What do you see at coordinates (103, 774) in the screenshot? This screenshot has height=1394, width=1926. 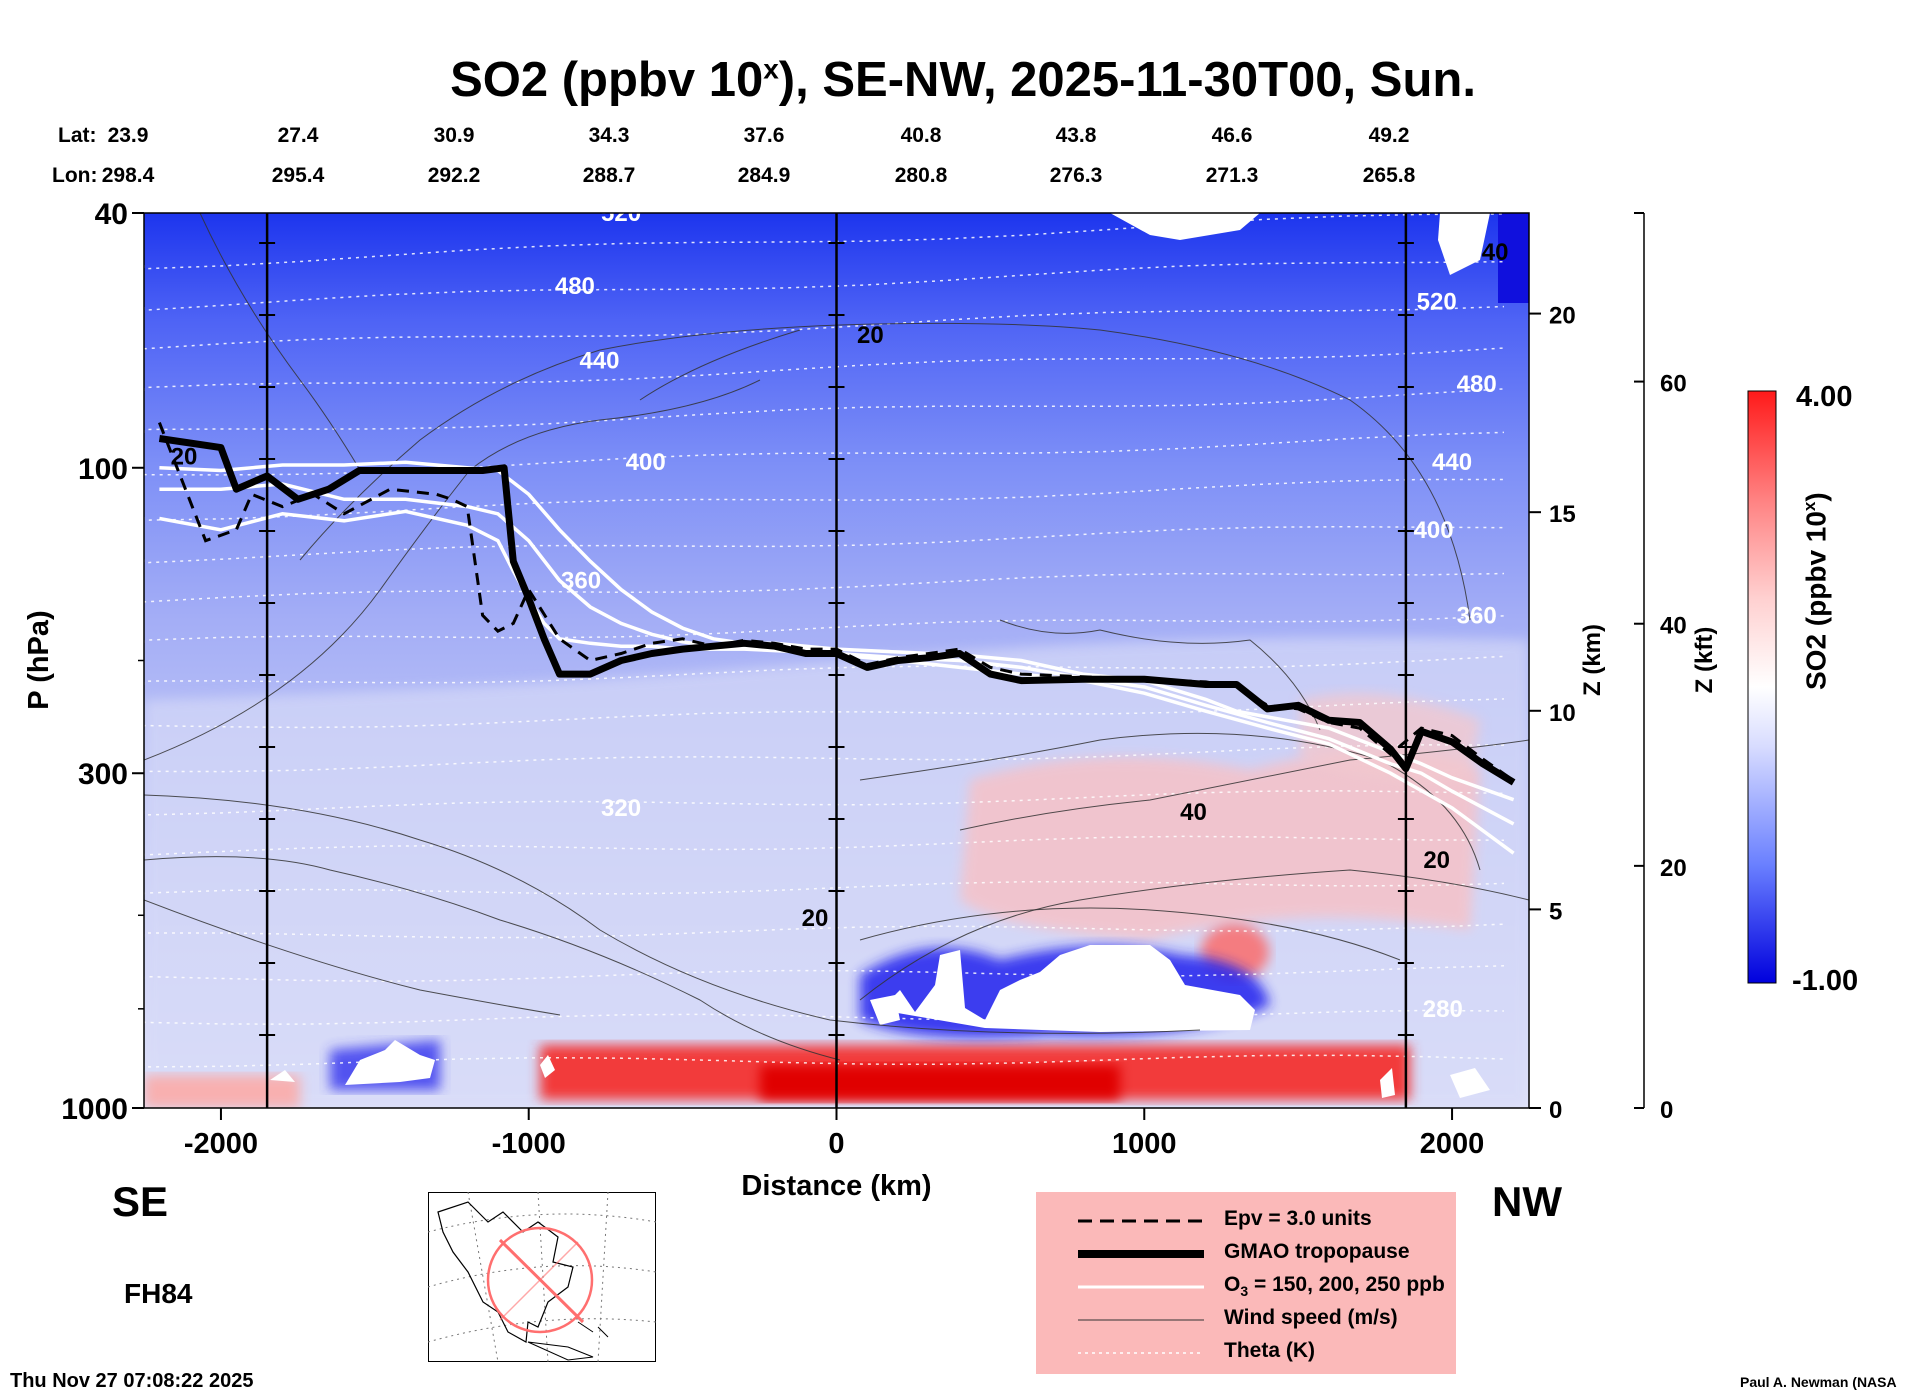 I see `y-tick-label: 300` at bounding box center [103, 774].